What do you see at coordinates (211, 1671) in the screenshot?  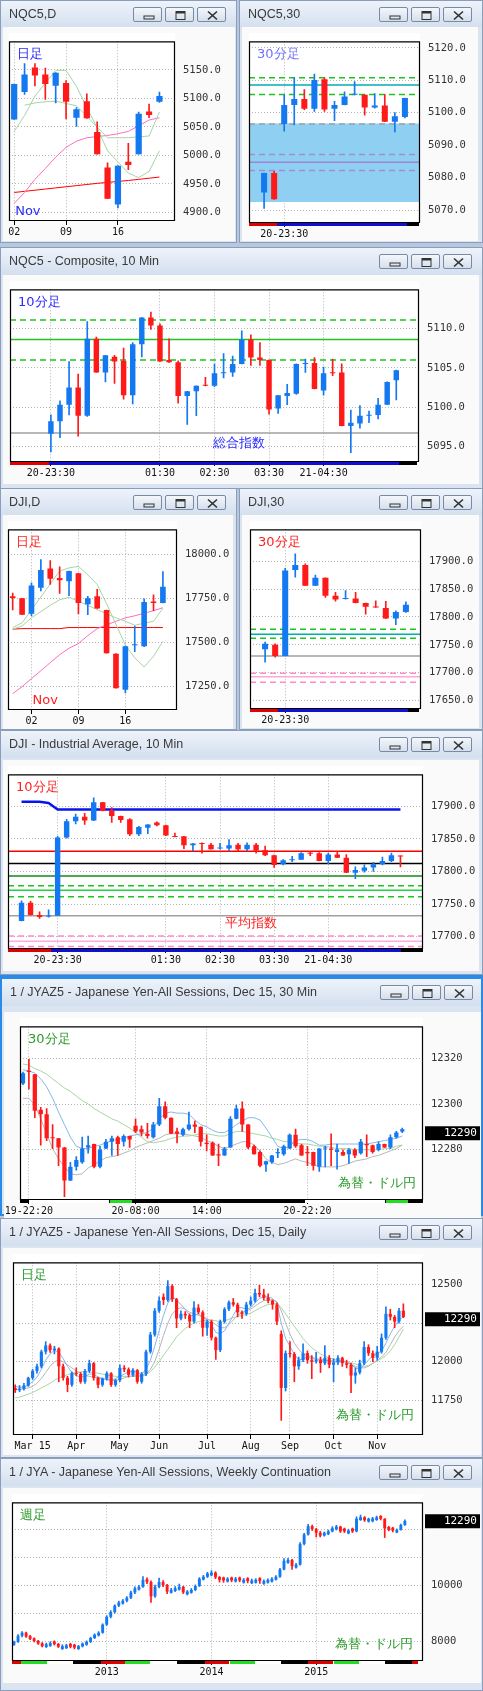 I see `x-tick-label: 2014` at bounding box center [211, 1671].